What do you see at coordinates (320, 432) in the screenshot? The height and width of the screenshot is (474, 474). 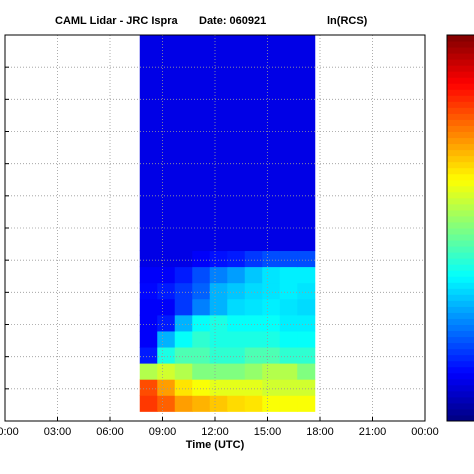 I see `x-tick-label: 18:00` at bounding box center [320, 432].